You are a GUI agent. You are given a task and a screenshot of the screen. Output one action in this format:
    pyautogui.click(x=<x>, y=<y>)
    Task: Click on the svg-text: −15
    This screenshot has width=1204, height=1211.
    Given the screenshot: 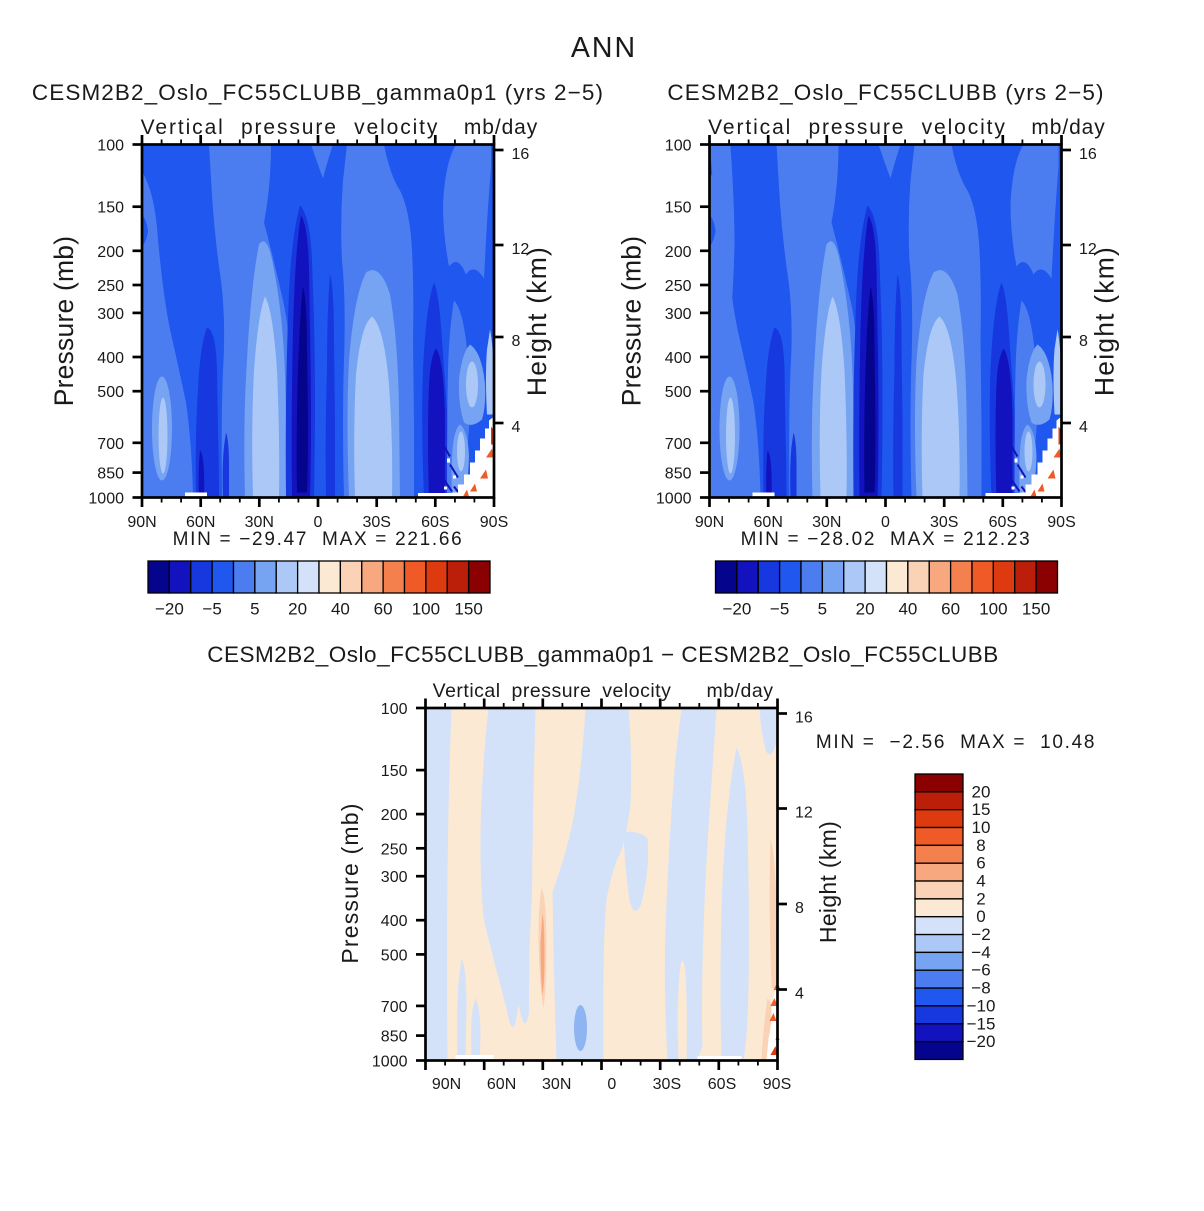 What is the action you would take?
    pyautogui.click(x=981, y=1023)
    